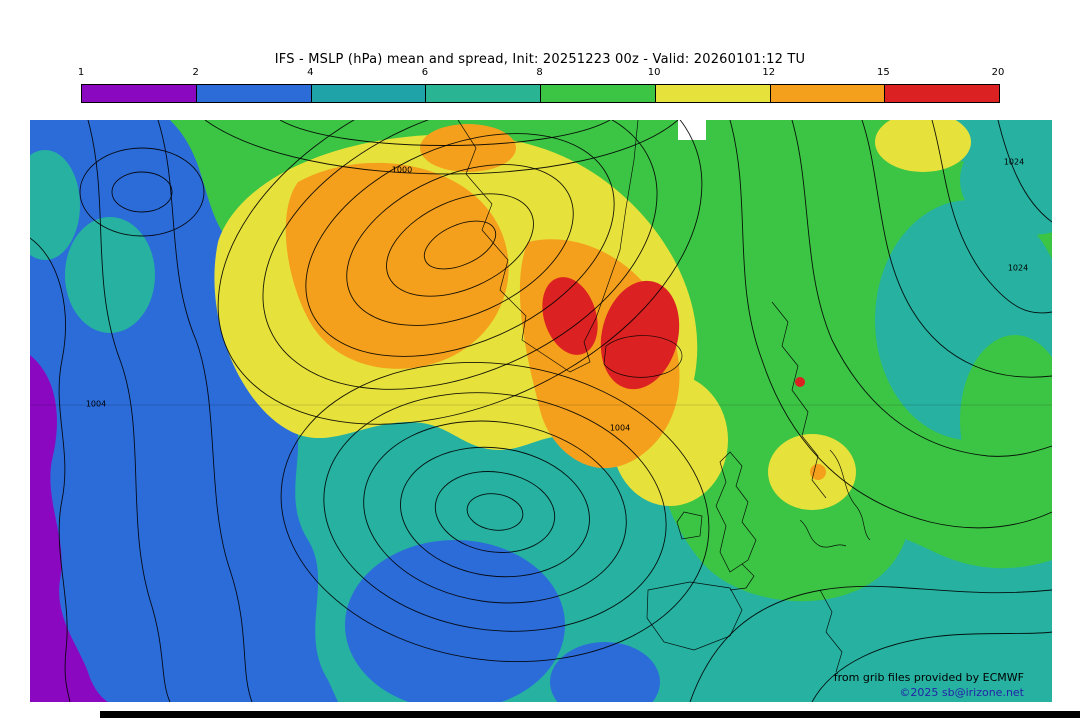 Image resolution: width=1080 pixels, height=718 pixels. What do you see at coordinates (69, 528) in the screenshot?
I see `spread-region-purple` at bounding box center [69, 528].